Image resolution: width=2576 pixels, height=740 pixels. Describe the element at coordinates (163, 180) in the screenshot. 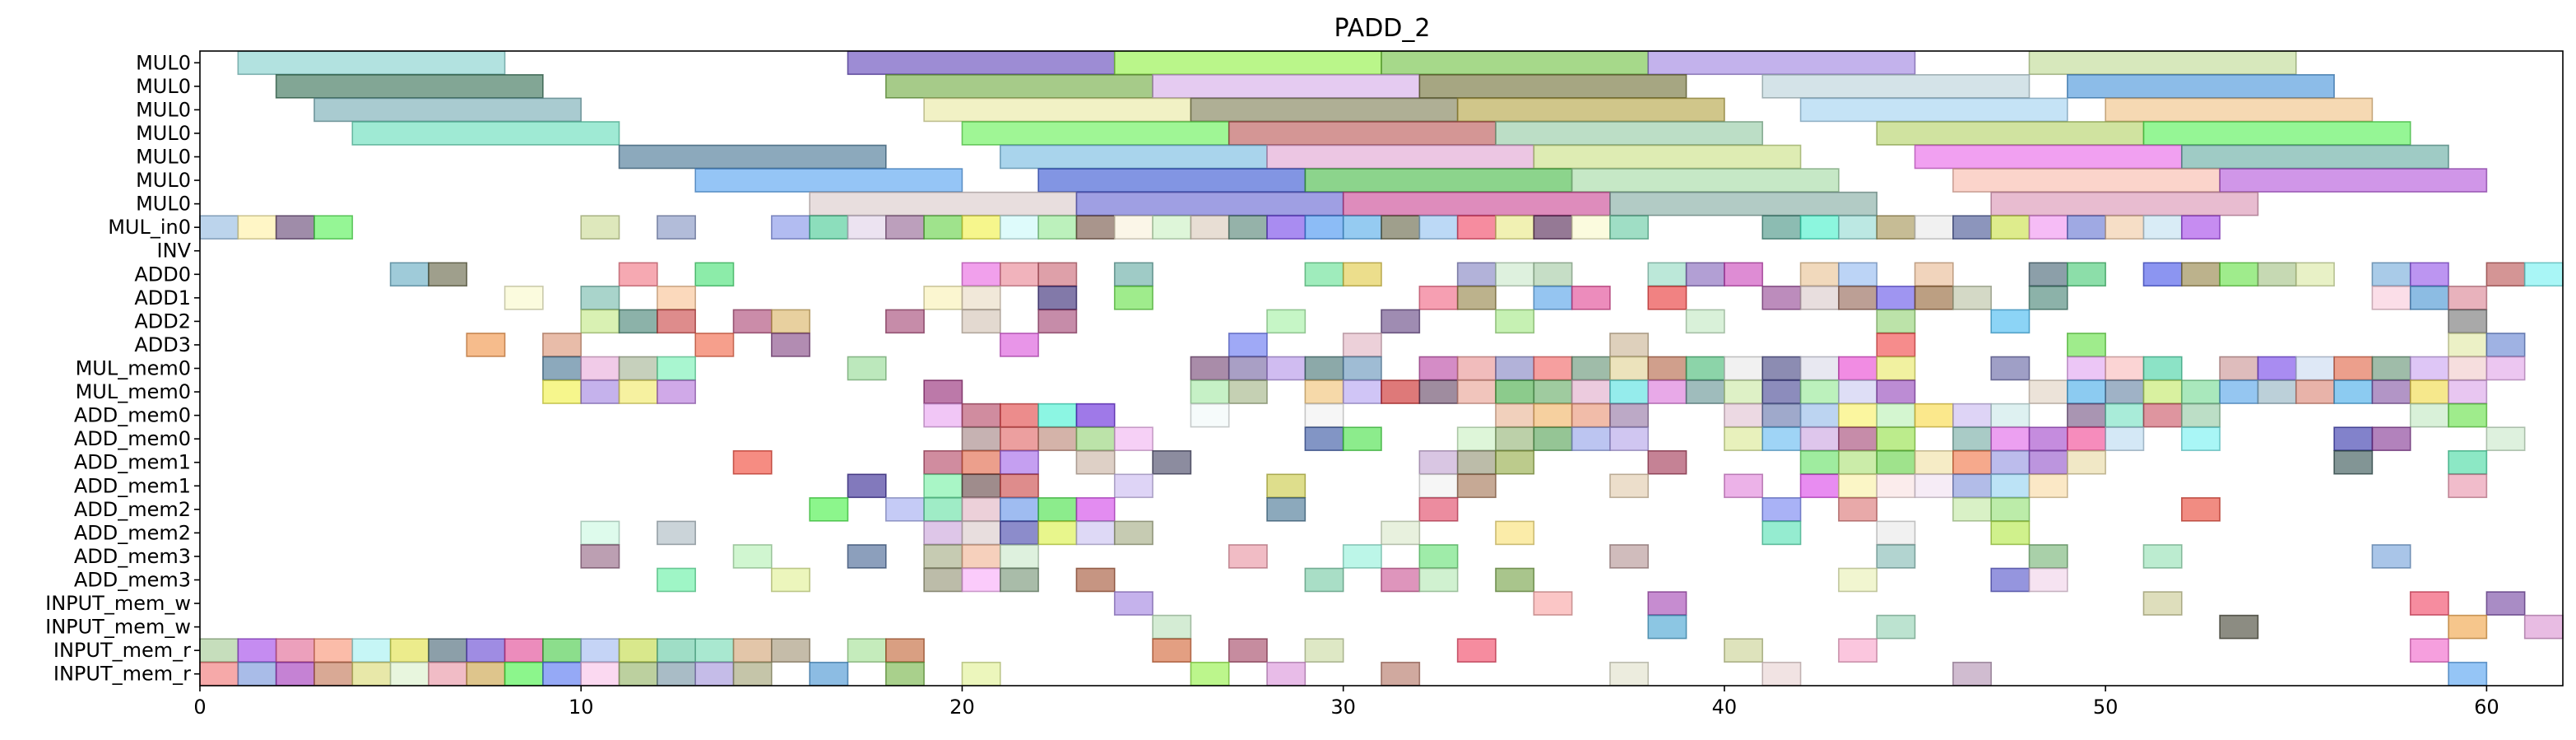

I see `y-tick-label: MUL0` at that location.